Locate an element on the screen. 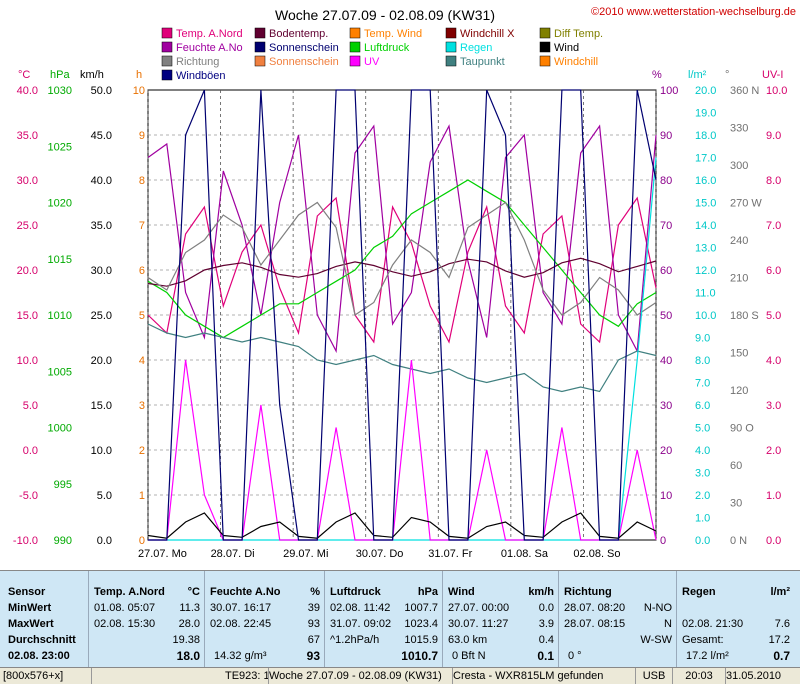  x-tick-label: 01.08. Sa is located at coordinates (525, 554).